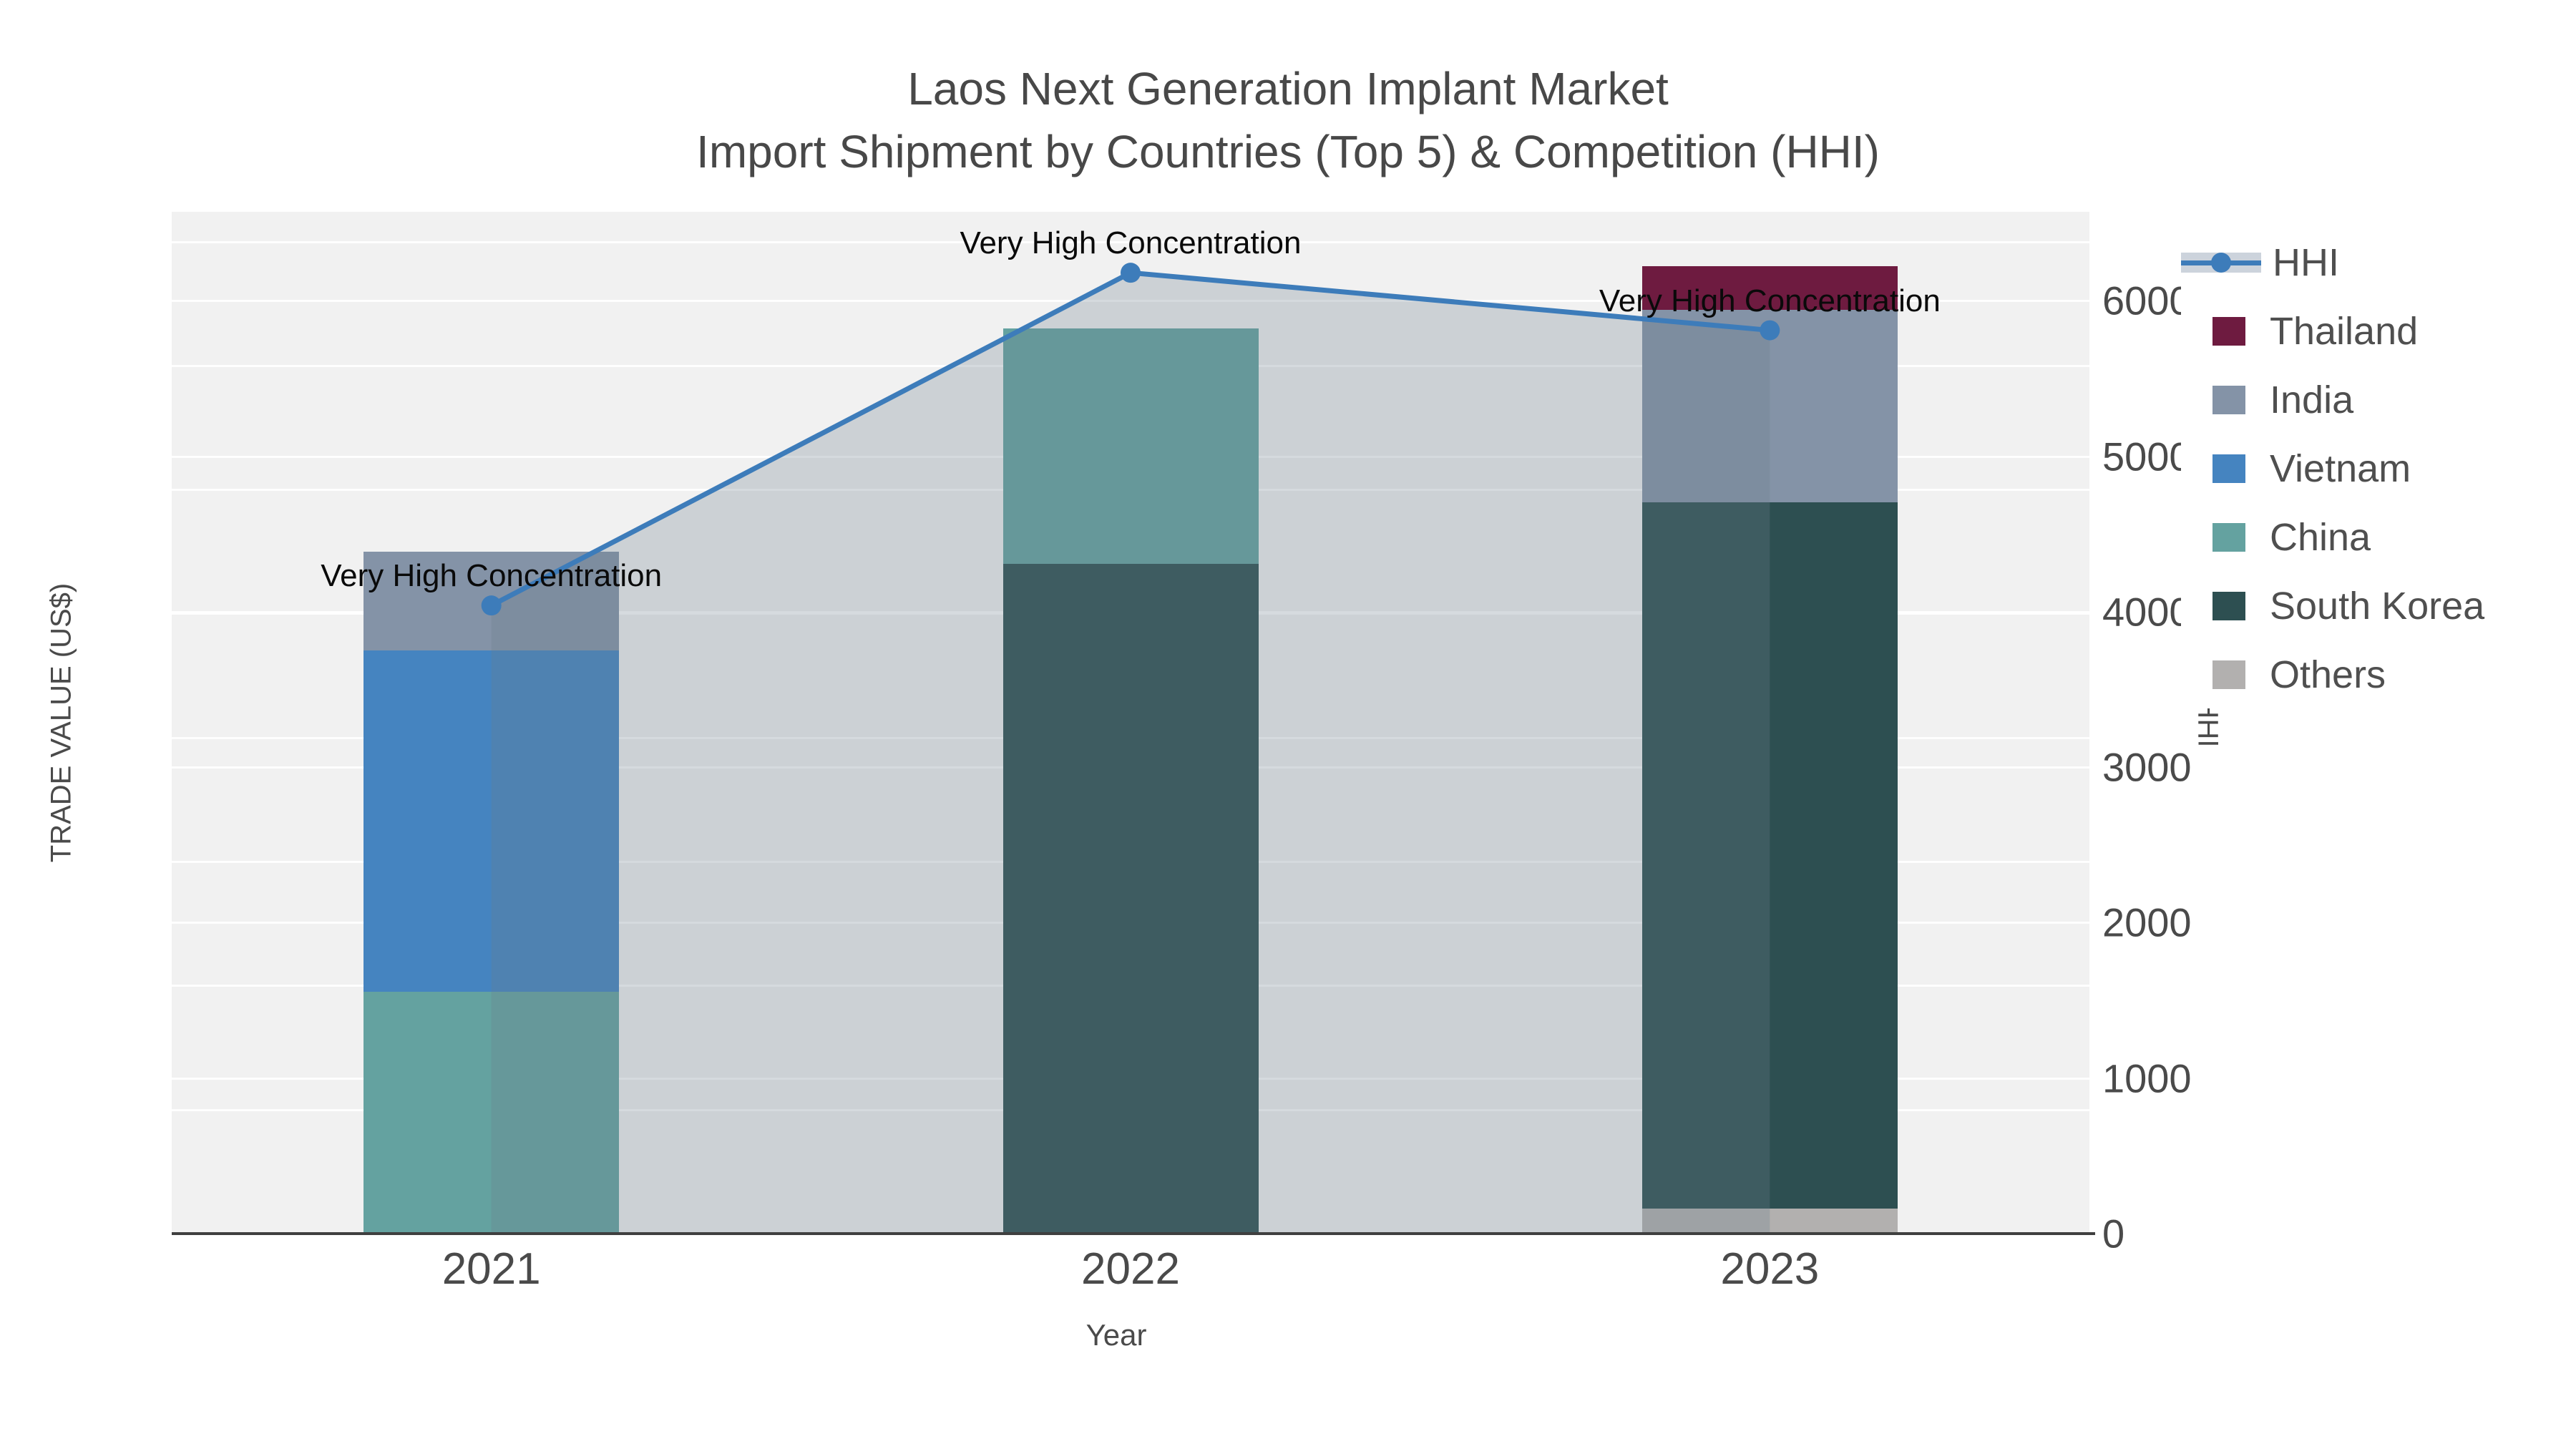  What do you see at coordinates (1769, 405) in the screenshot?
I see `bar-2023-india` at bounding box center [1769, 405].